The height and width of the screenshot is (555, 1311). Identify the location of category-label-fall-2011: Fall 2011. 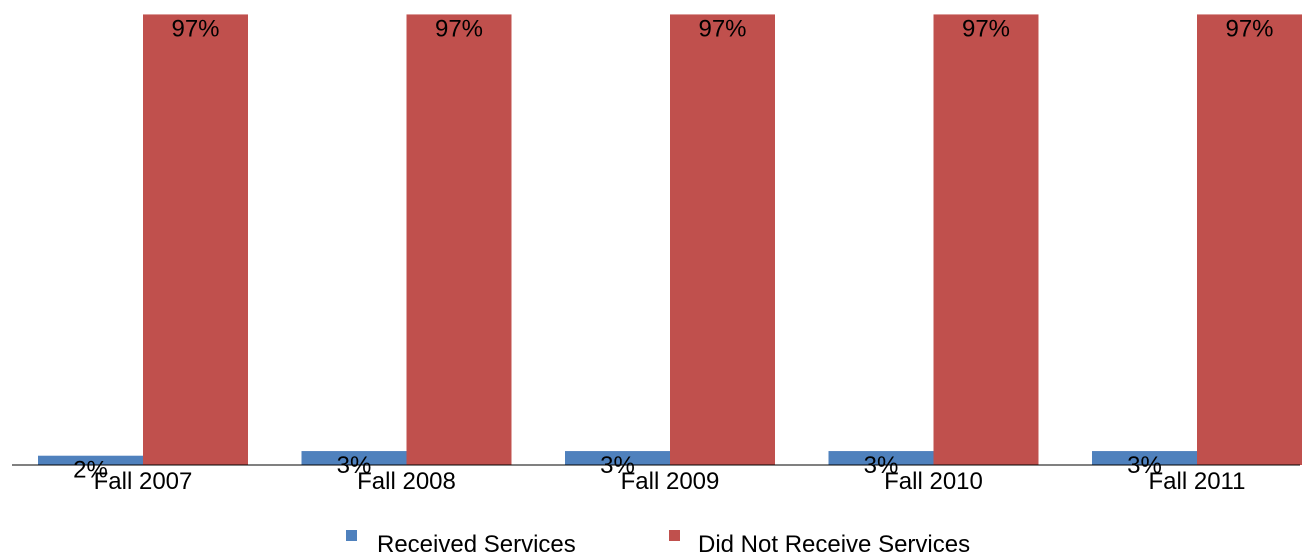
(1197, 481).